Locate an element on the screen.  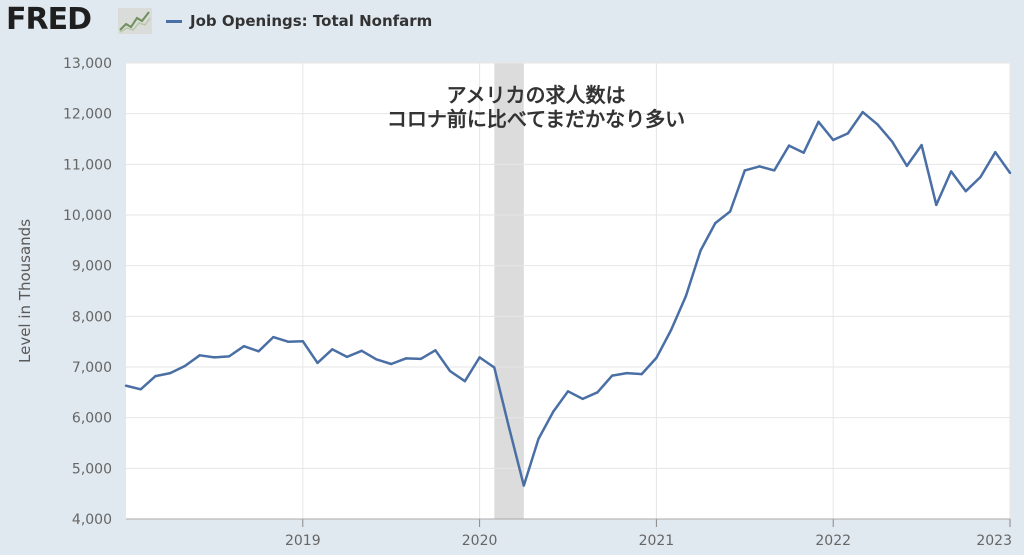
y-tick-label: 12,000 is located at coordinates (87, 115).